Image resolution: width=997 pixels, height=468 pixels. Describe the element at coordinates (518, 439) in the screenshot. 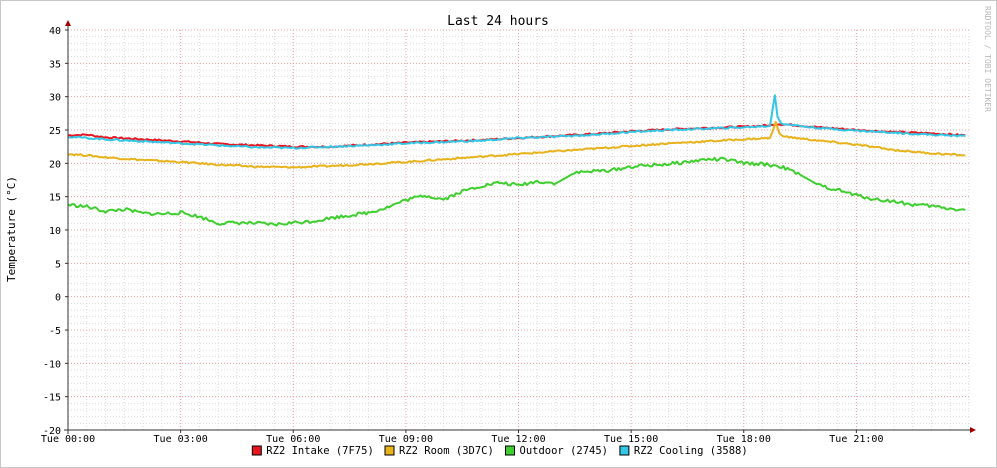

I see `x-tick-label: Tue 12:00` at that location.